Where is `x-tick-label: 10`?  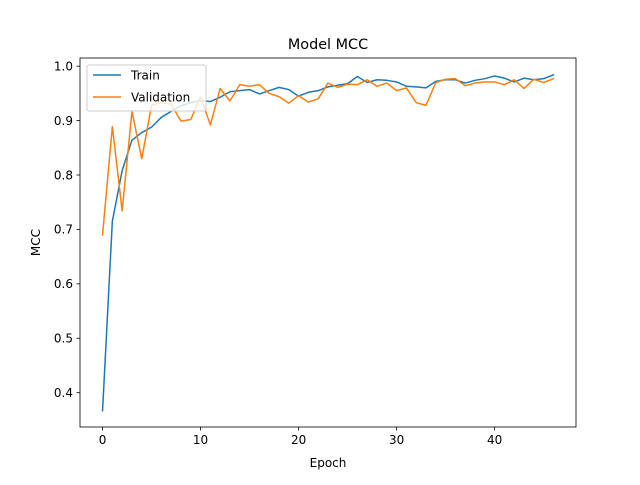
x-tick-label: 10 is located at coordinates (200, 440).